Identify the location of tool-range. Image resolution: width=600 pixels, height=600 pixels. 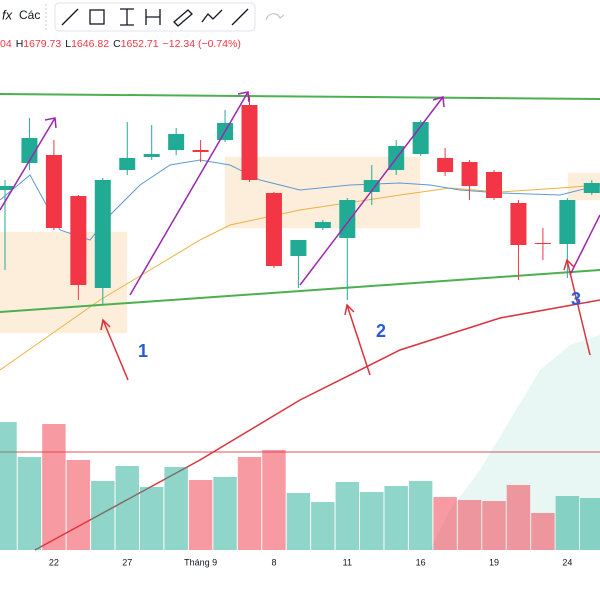
(153, 17).